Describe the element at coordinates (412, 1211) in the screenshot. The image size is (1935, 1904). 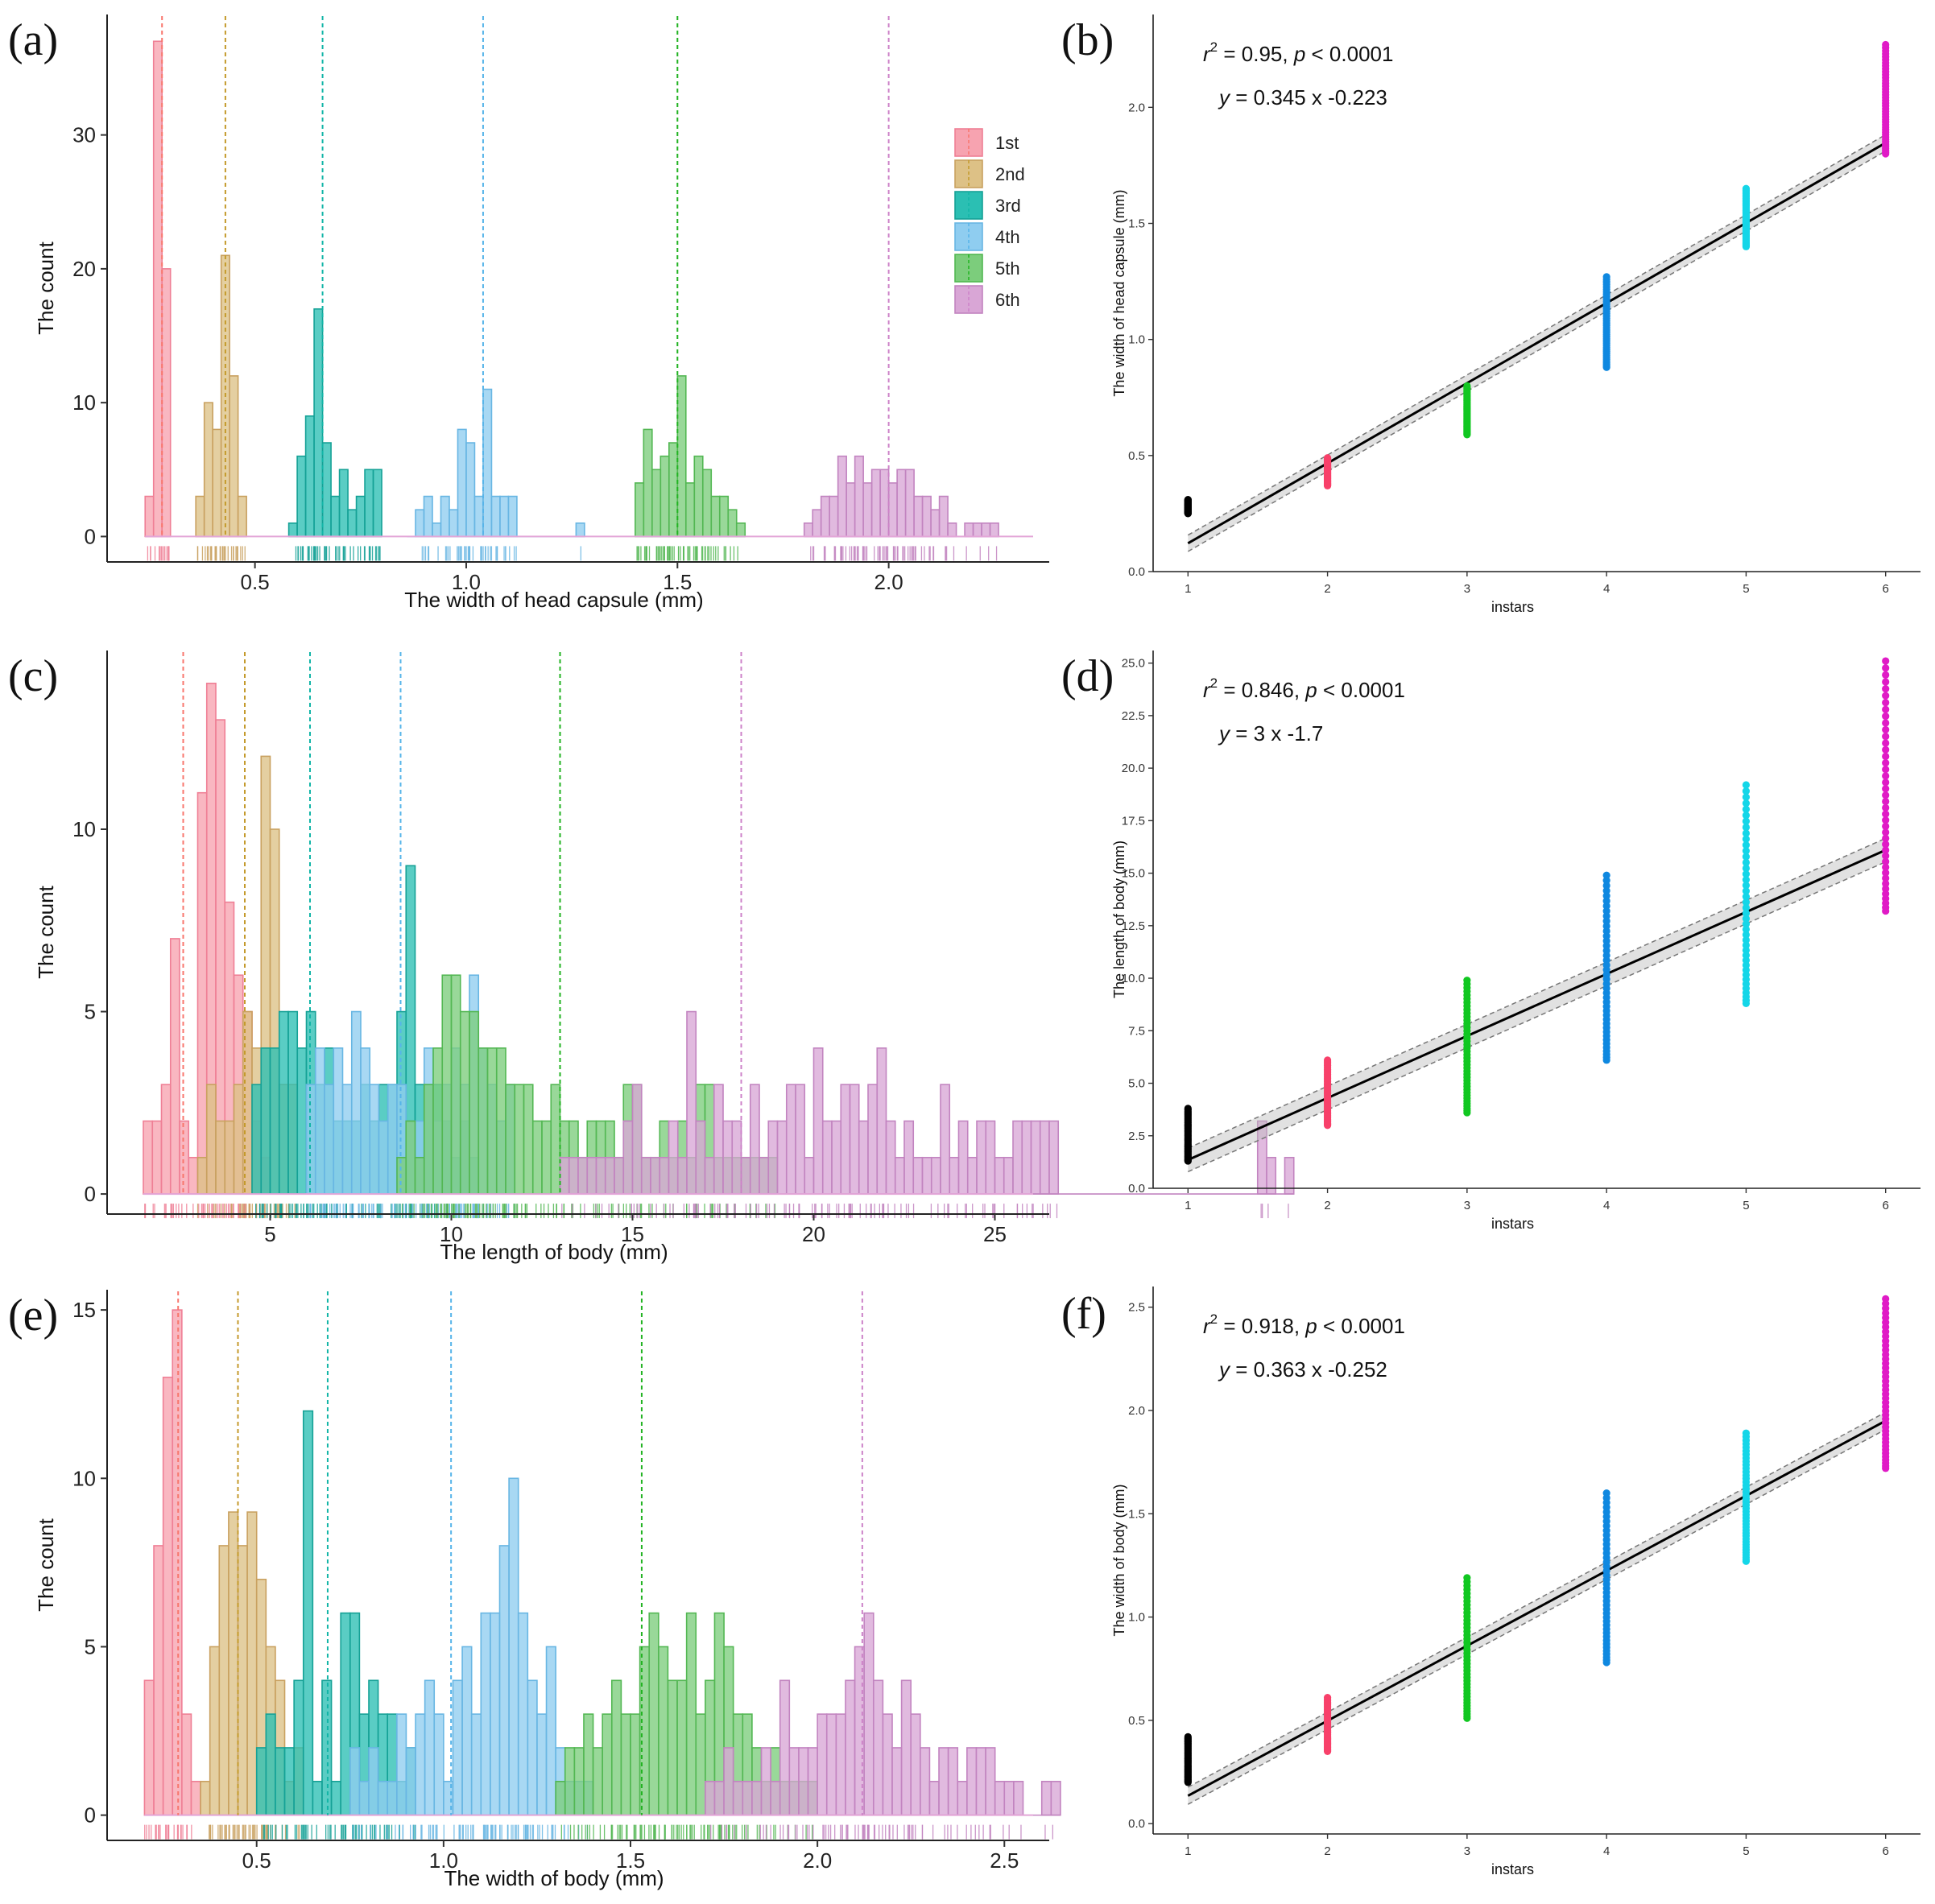
I see `rug-4th` at that location.